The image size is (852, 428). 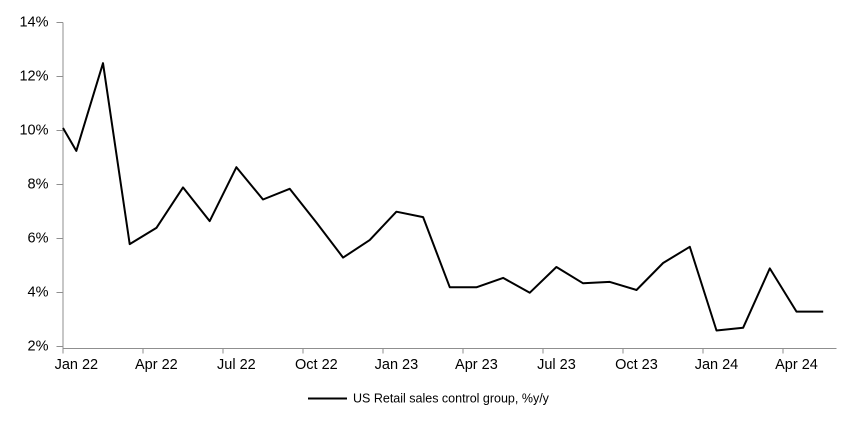 What do you see at coordinates (38, 185) in the screenshot?
I see `y-tick-label: 8%` at bounding box center [38, 185].